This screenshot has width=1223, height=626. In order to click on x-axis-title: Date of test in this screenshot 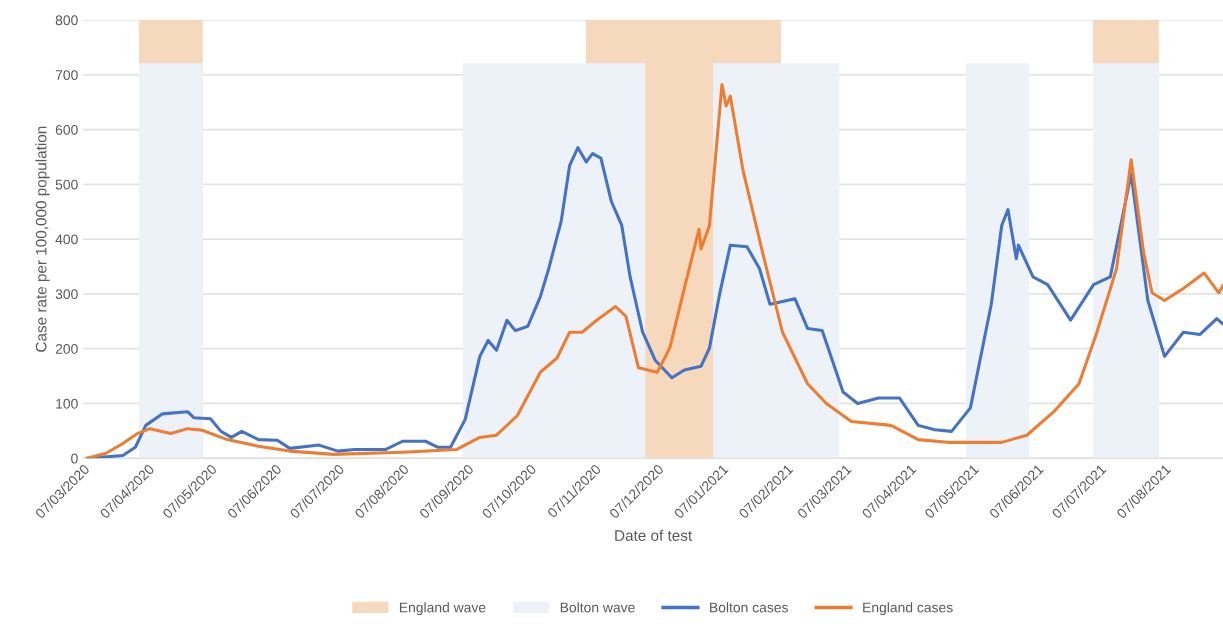, I will do `click(654, 535)`.